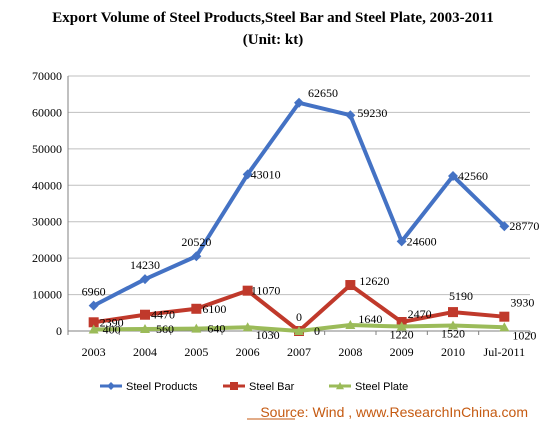 The width and height of the screenshot is (547, 433). What do you see at coordinates (473, 176) in the screenshot?
I see `data-label: 42560` at bounding box center [473, 176].